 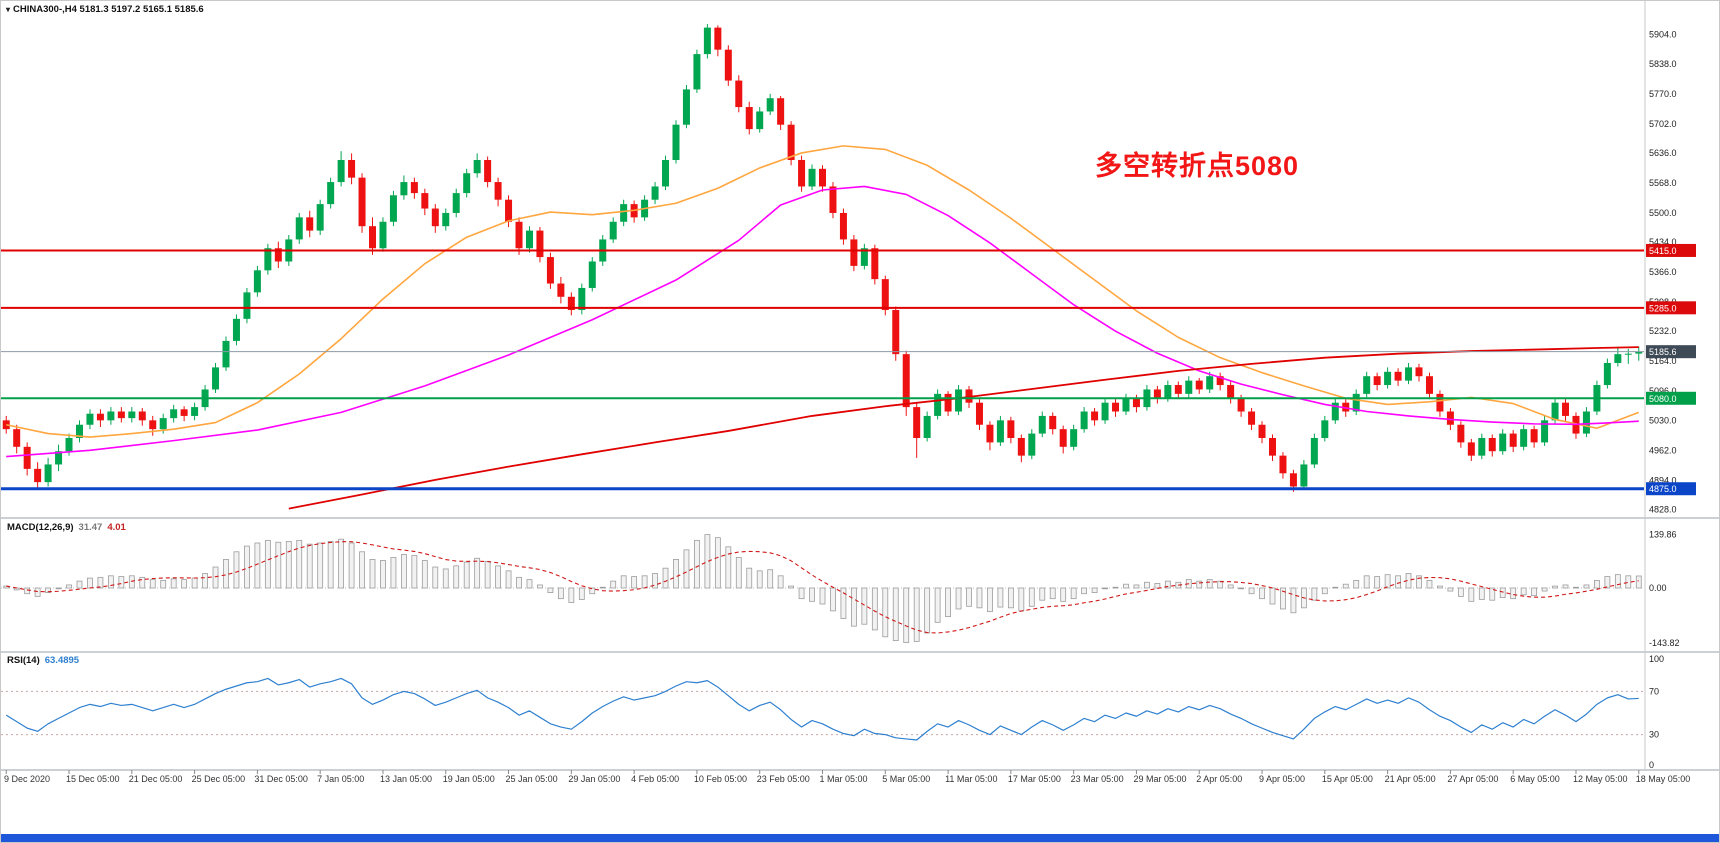 What do you see at coordinates (1663, 420) in the screenshot?
I see `svg-text: 5030.0` at bounding box center [1663, 420].